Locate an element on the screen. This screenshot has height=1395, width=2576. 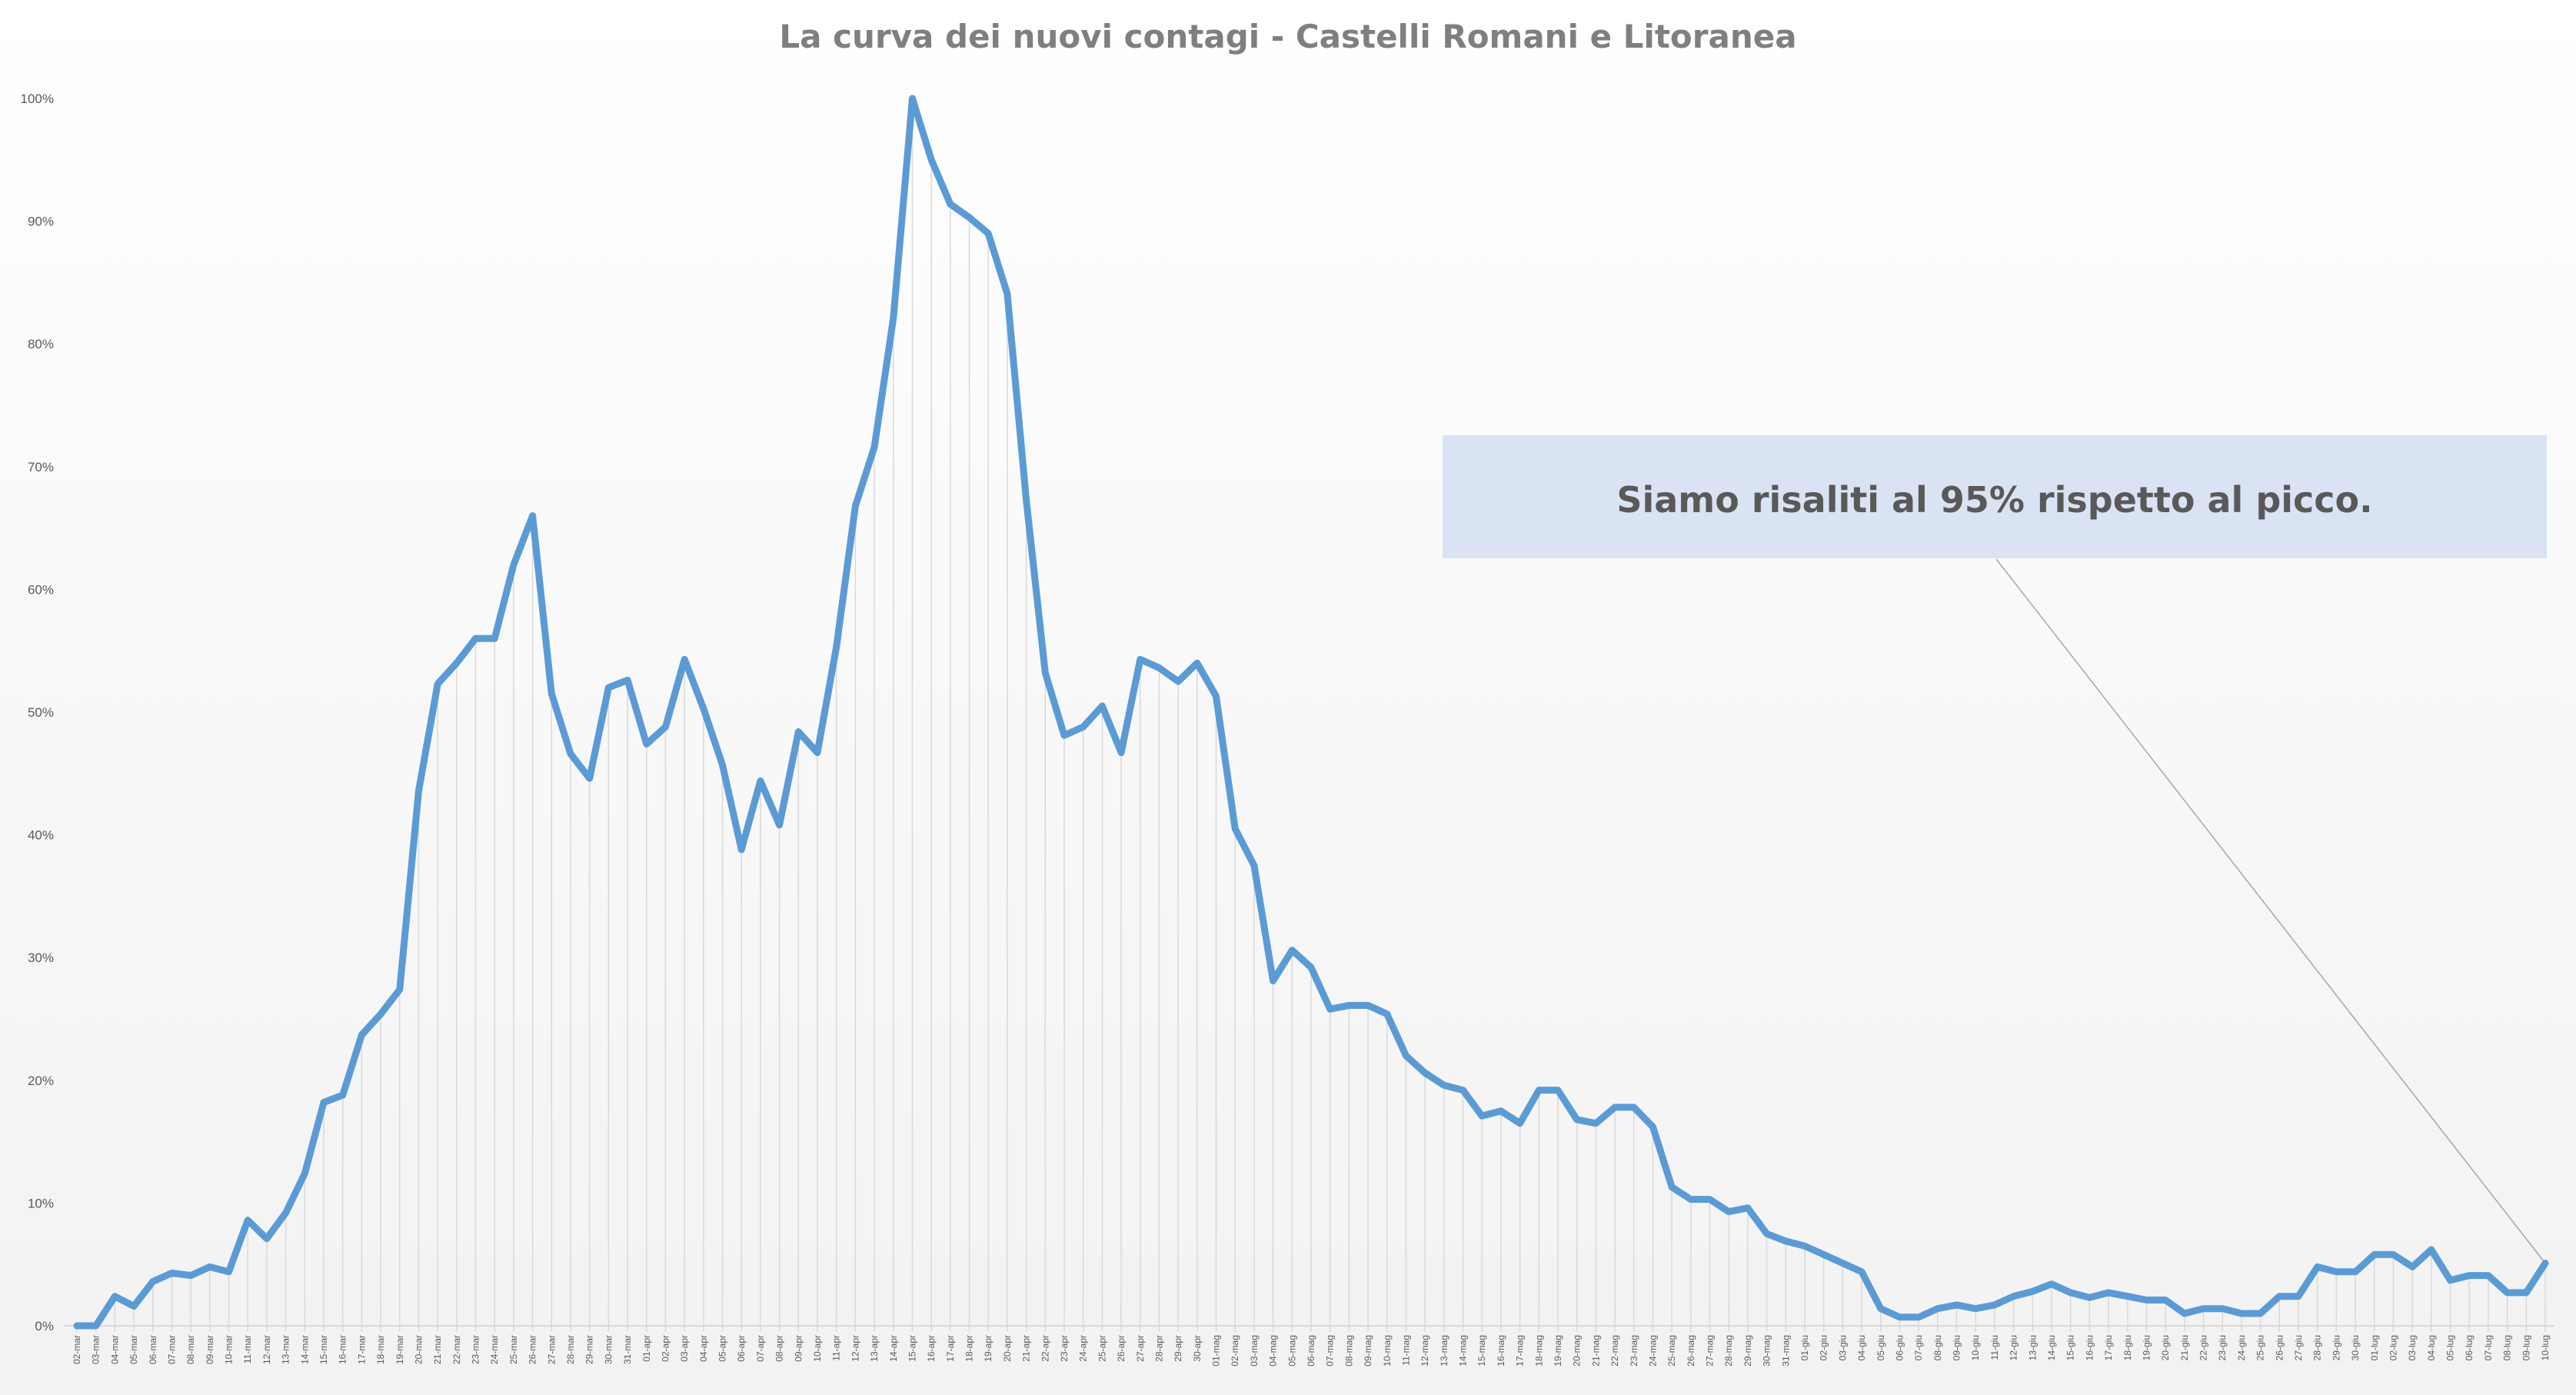
x-tick-label: 24-mag is located at coordinates (1652, 1351).